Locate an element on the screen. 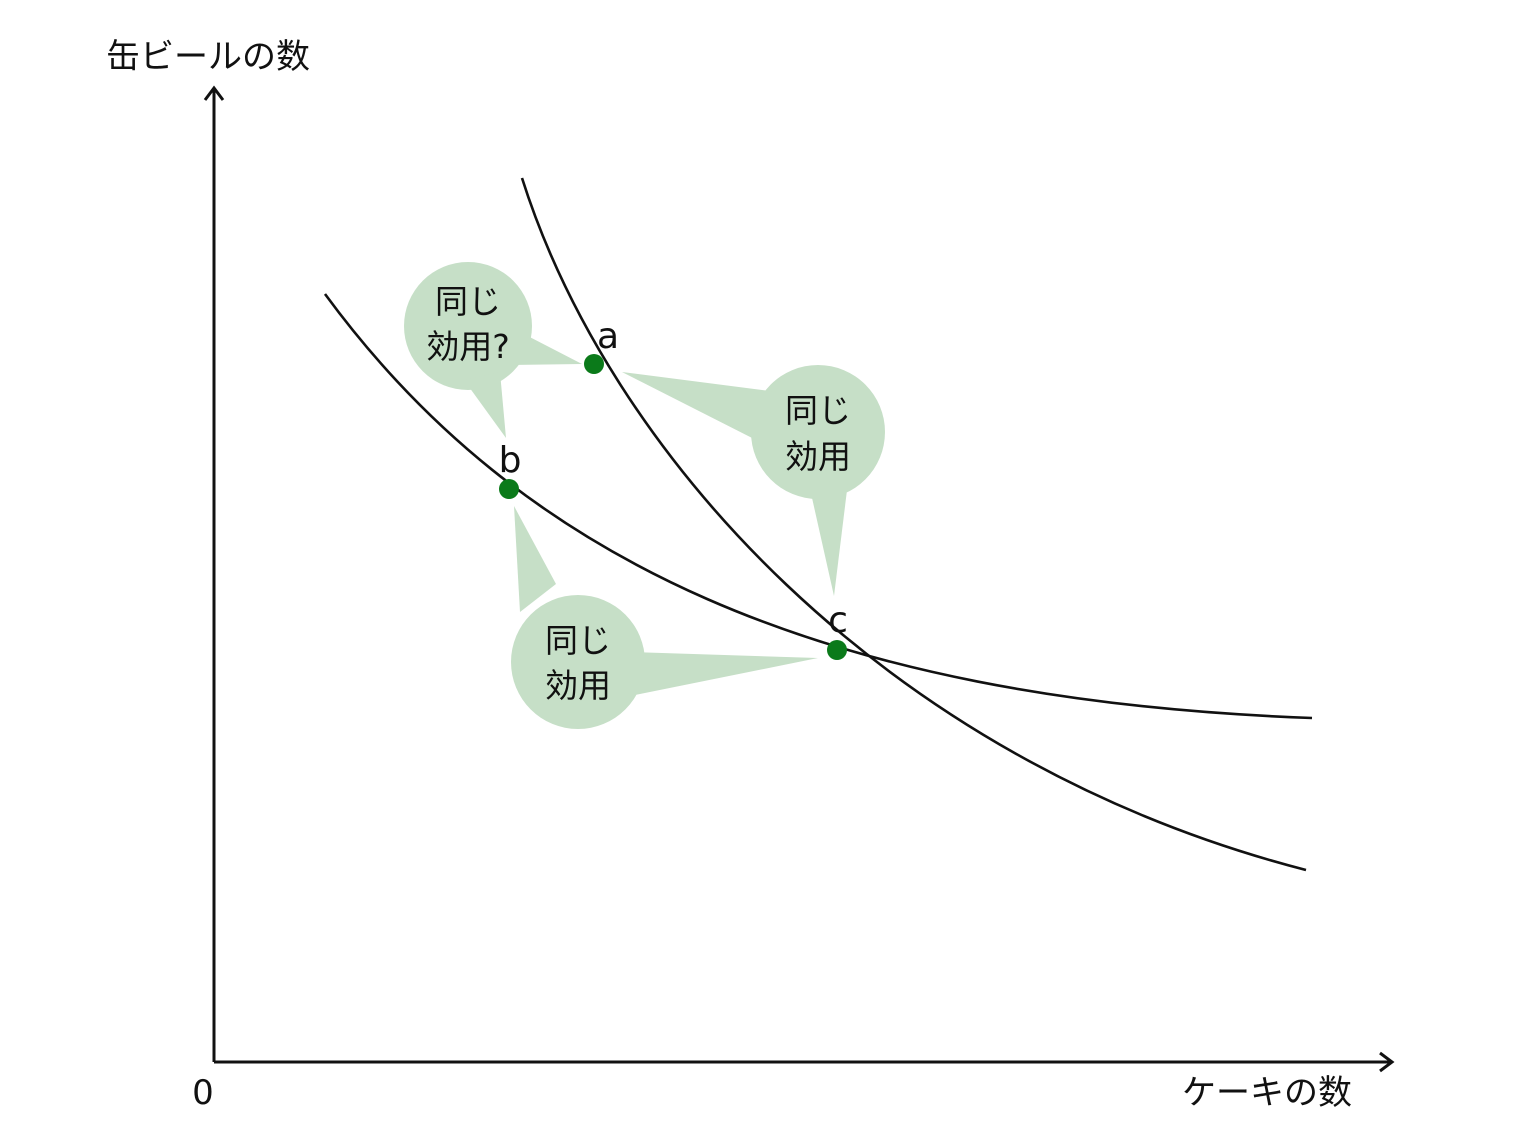  point-c: c is located at coordinates (837, 630).